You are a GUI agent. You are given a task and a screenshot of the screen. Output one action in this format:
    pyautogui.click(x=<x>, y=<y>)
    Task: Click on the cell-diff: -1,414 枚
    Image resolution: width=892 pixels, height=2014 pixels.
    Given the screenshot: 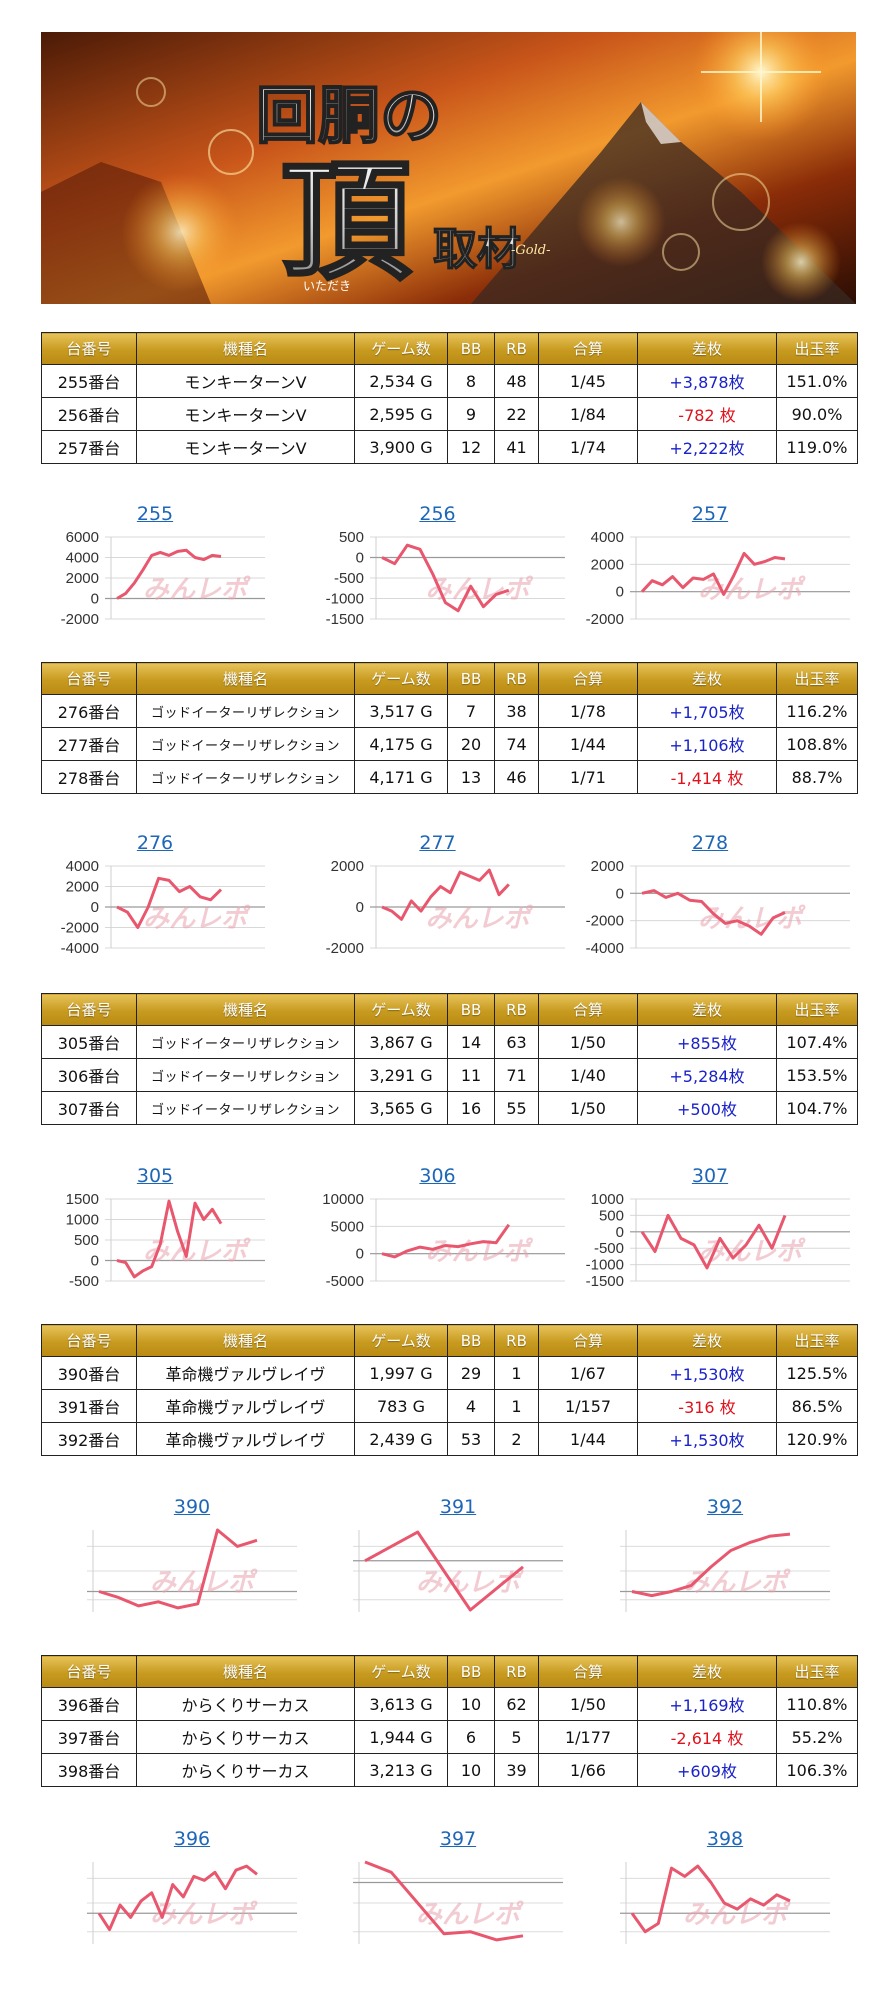 What is the action you would take?
    pyautogui.click(x=707, y=777)
    